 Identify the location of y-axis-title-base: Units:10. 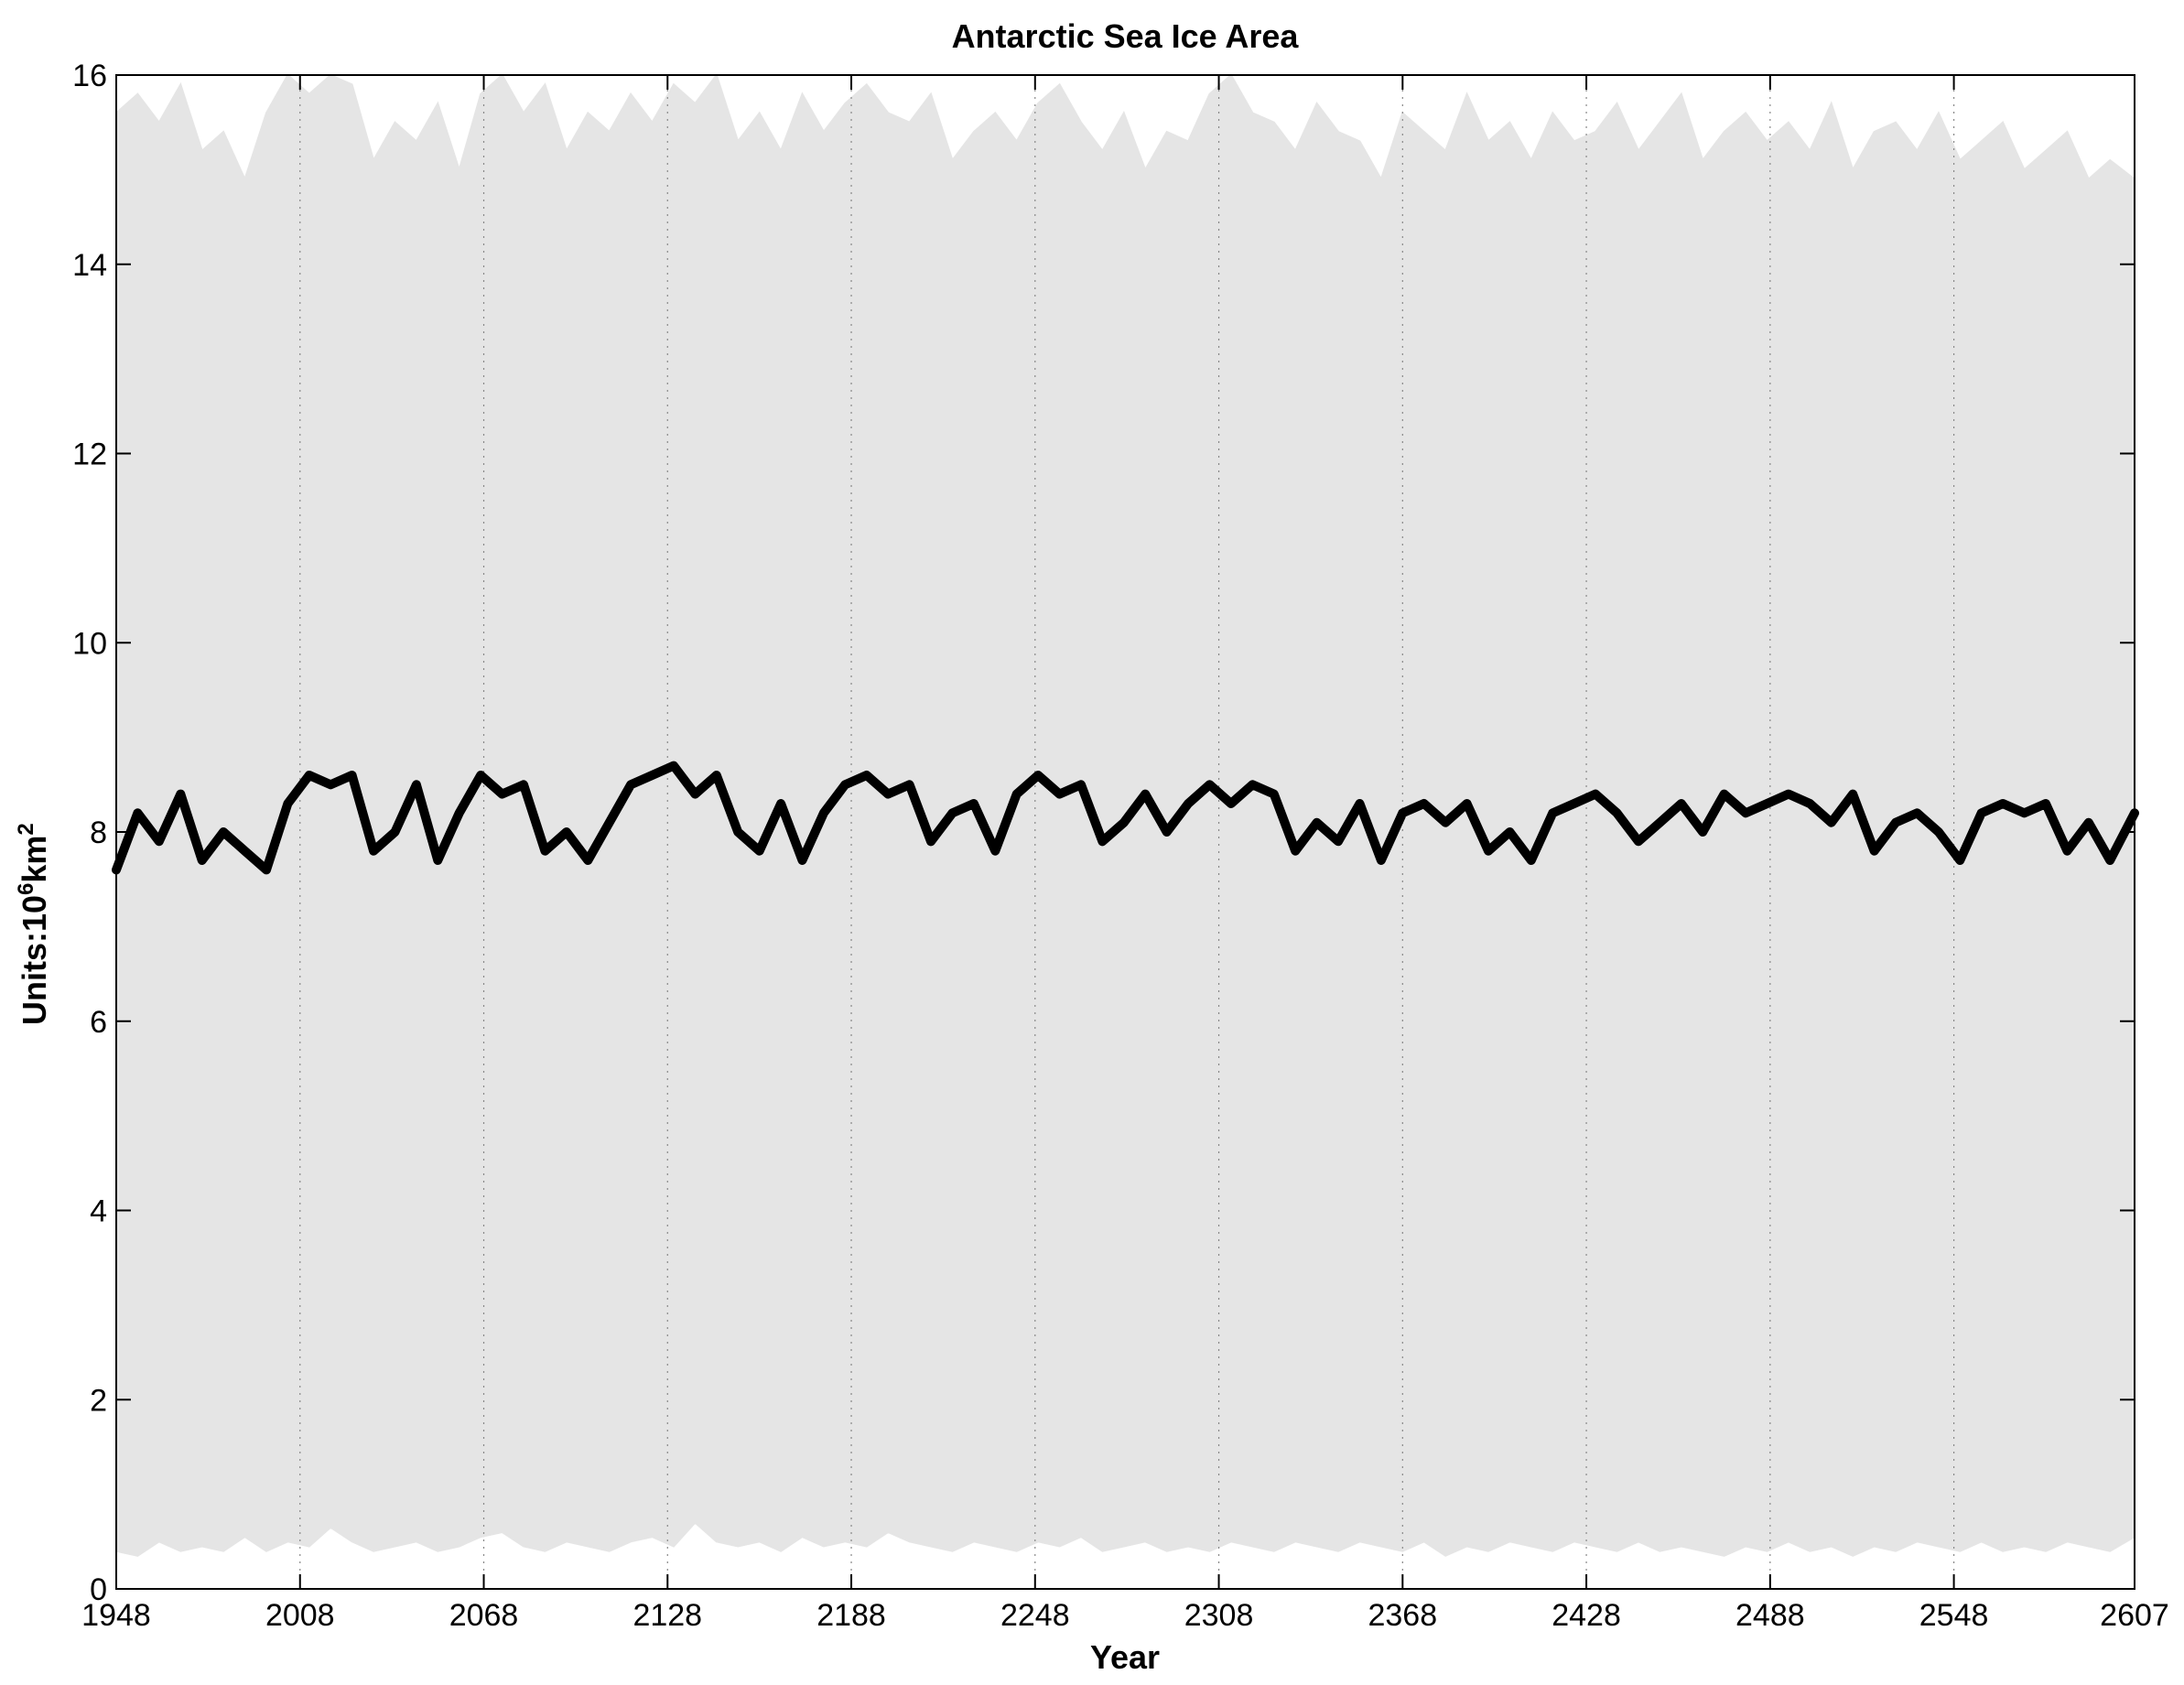
(34, 960).